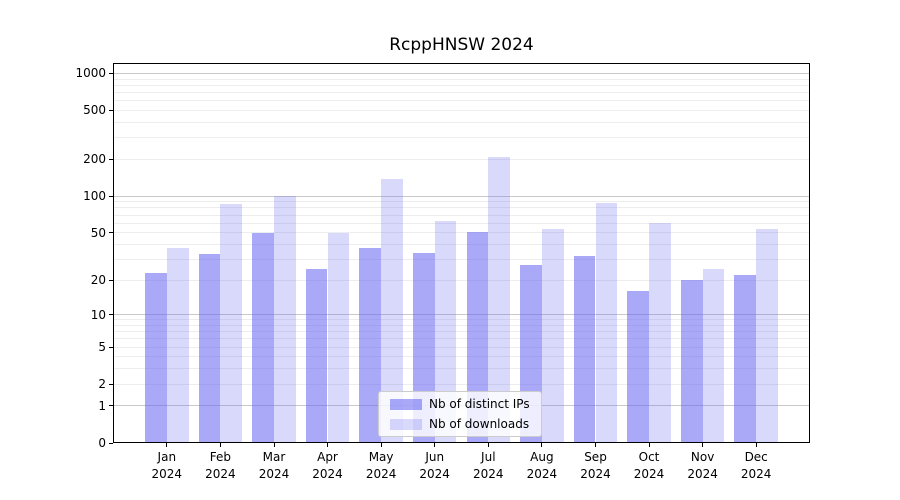 The height and width of the screenshot is (500, 900). I want to click on x-tick-month: Jun, so click(435, 457).